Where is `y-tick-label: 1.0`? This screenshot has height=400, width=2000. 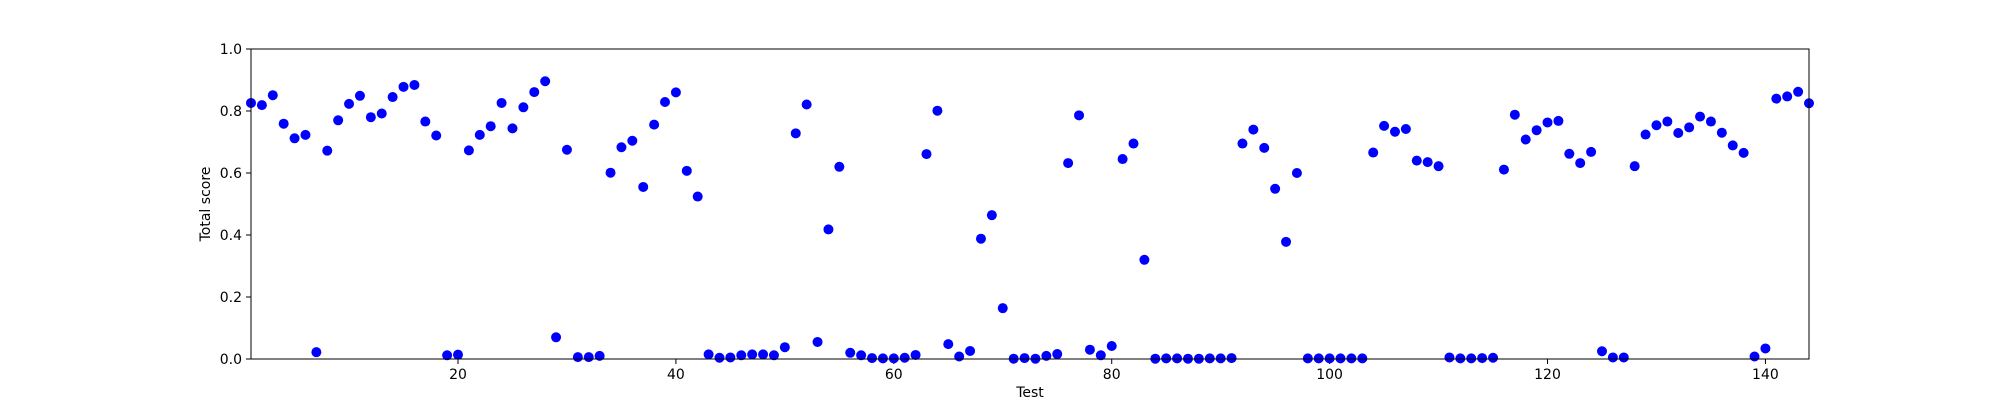
y-tick-label: 1.0 is located at coordinates (231, 50).